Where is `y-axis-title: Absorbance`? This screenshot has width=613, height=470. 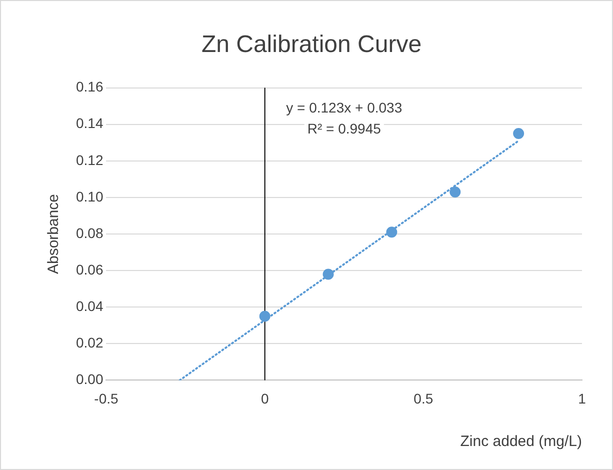
y-axis-title: Absorbance is located at coordinates (53, 234).